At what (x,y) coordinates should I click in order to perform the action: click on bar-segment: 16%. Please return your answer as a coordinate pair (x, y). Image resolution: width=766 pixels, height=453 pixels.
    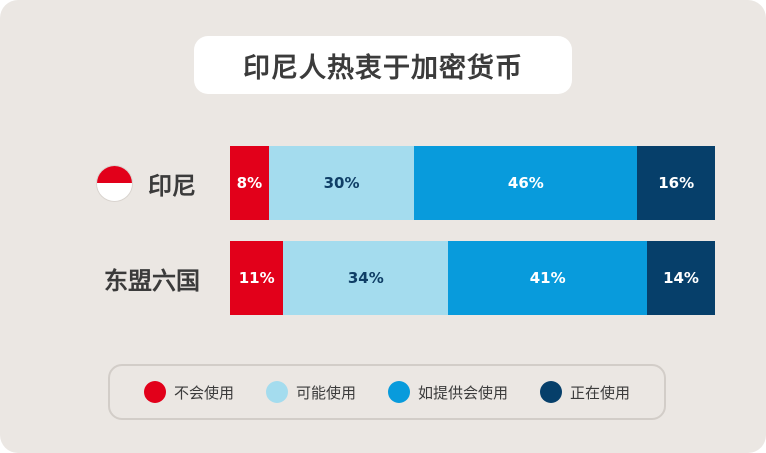
    Looking at the image, I should click on (676, 183).